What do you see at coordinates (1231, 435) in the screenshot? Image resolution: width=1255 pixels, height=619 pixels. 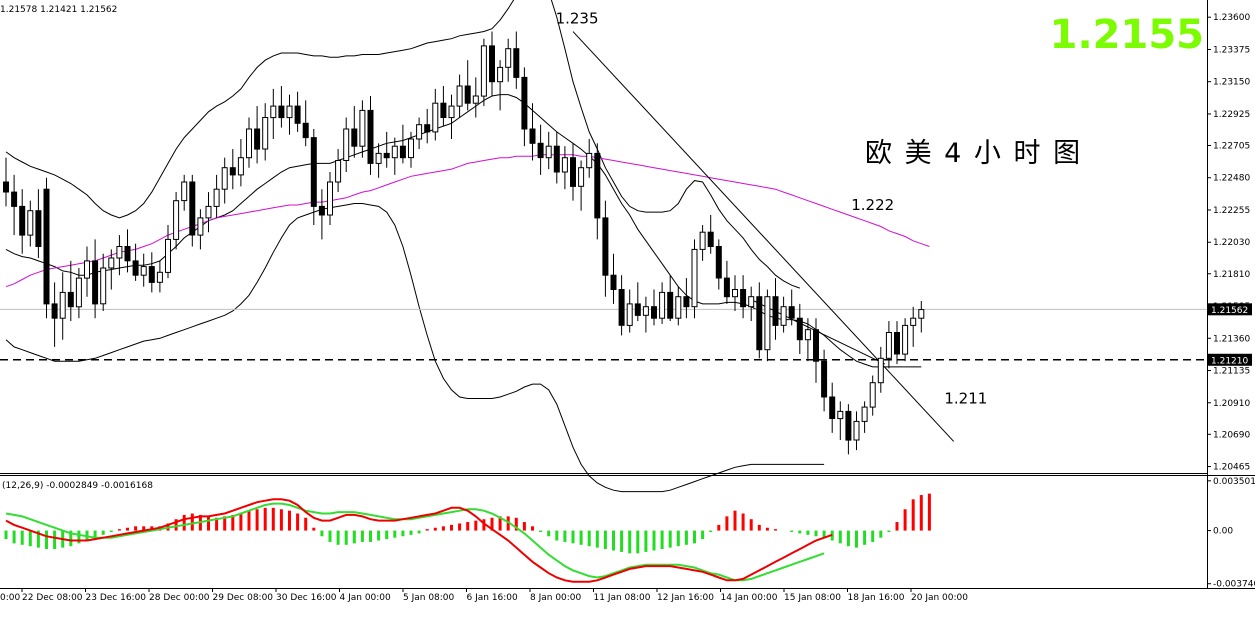 I see `price-tick-label: 1.20690` at bounding box center [1231, 435].